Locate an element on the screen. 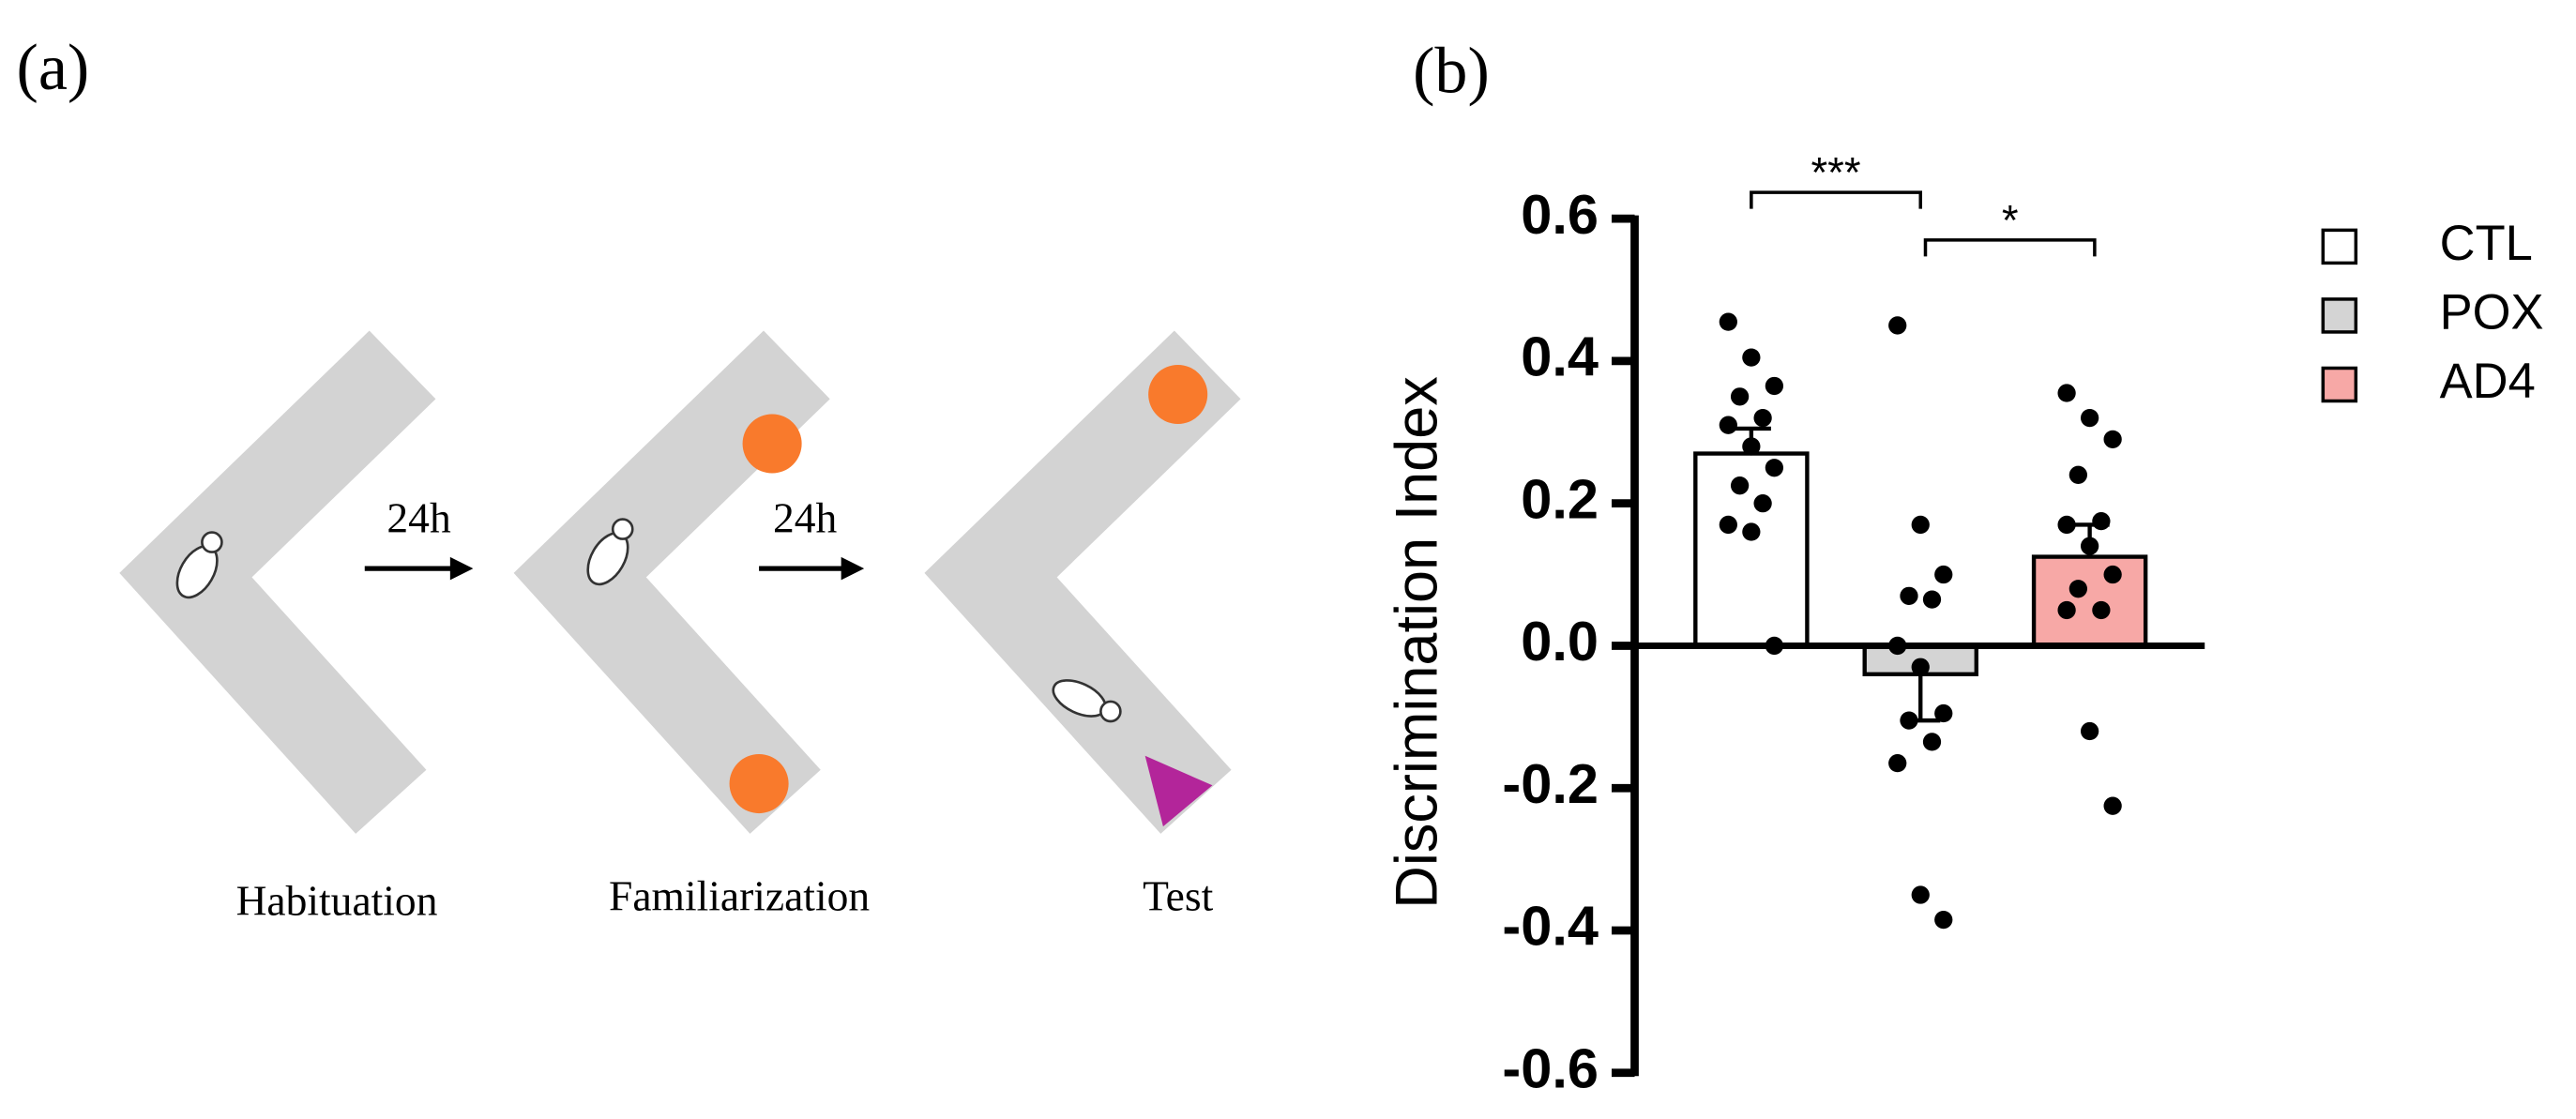  mice is located at coordinates (648, 620).